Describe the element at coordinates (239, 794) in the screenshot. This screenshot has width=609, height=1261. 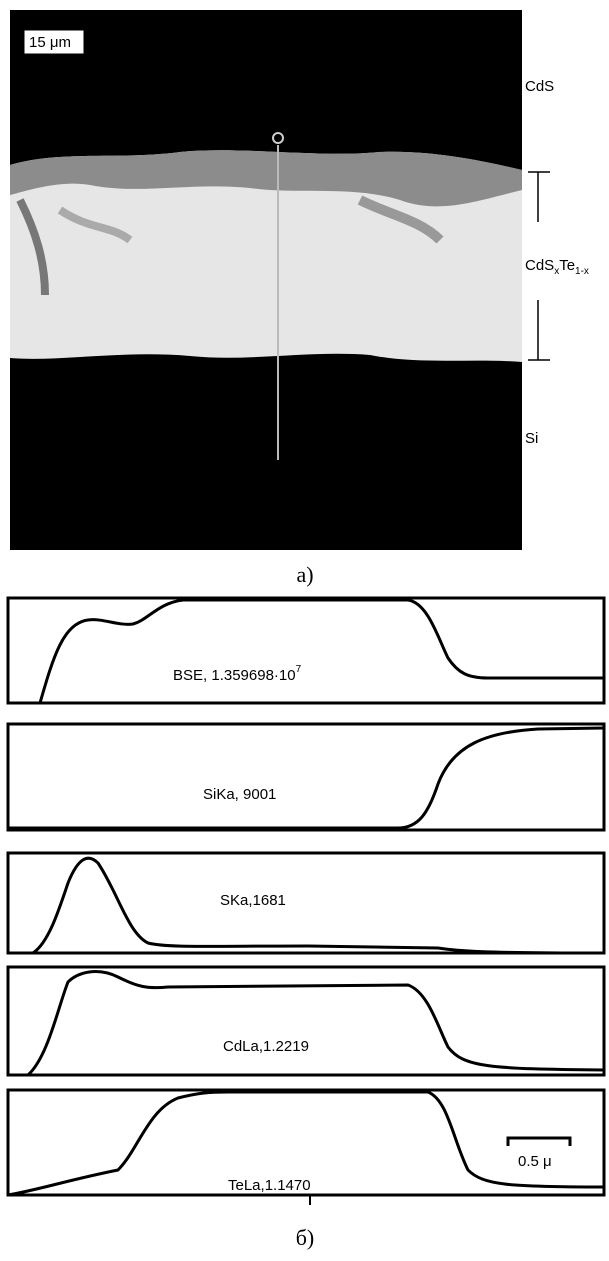
I see `profile-label: SiKa, 9001` at that location.